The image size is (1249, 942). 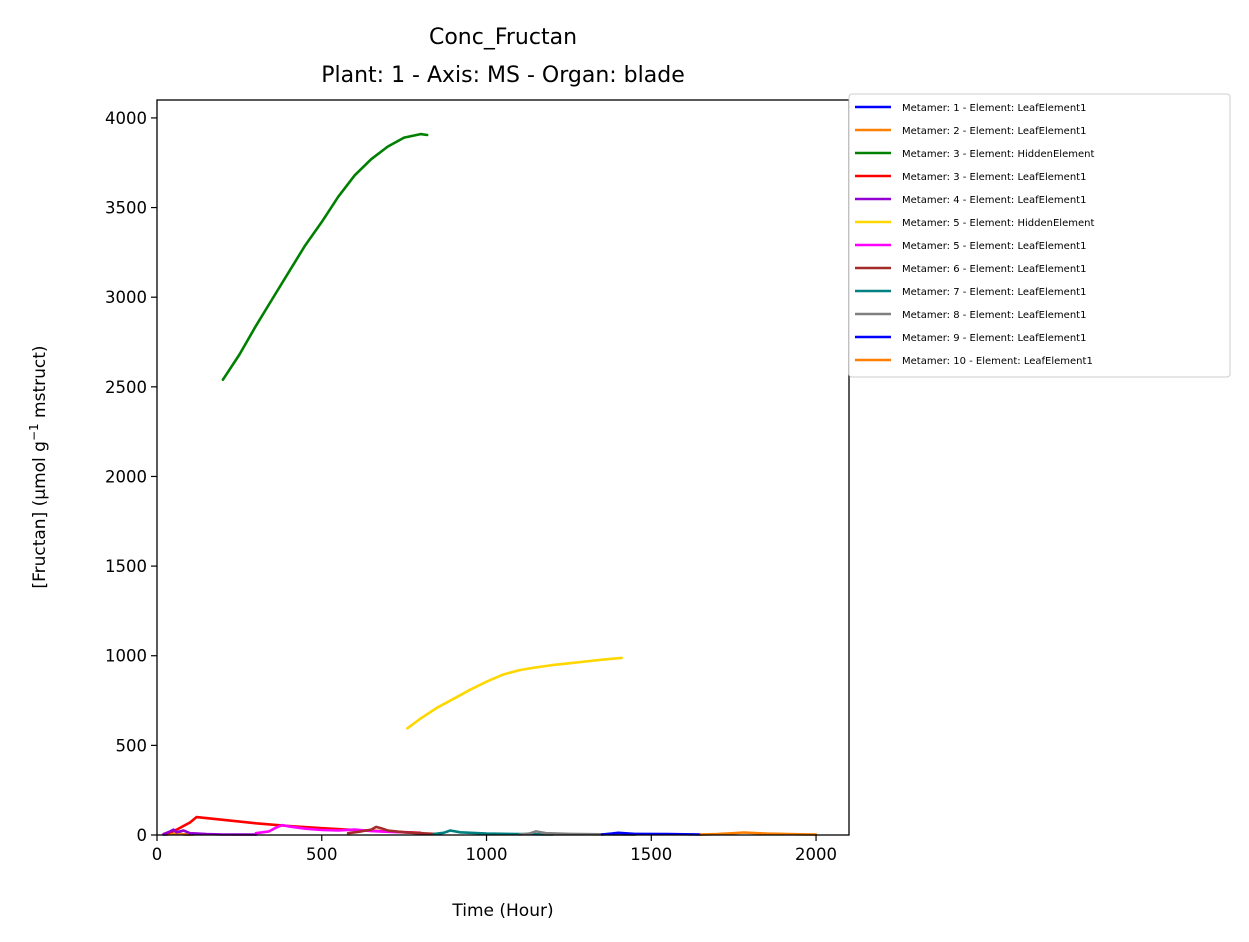 I want to click on x-axis-label: Time (Hour), so click(x=502, y=911).